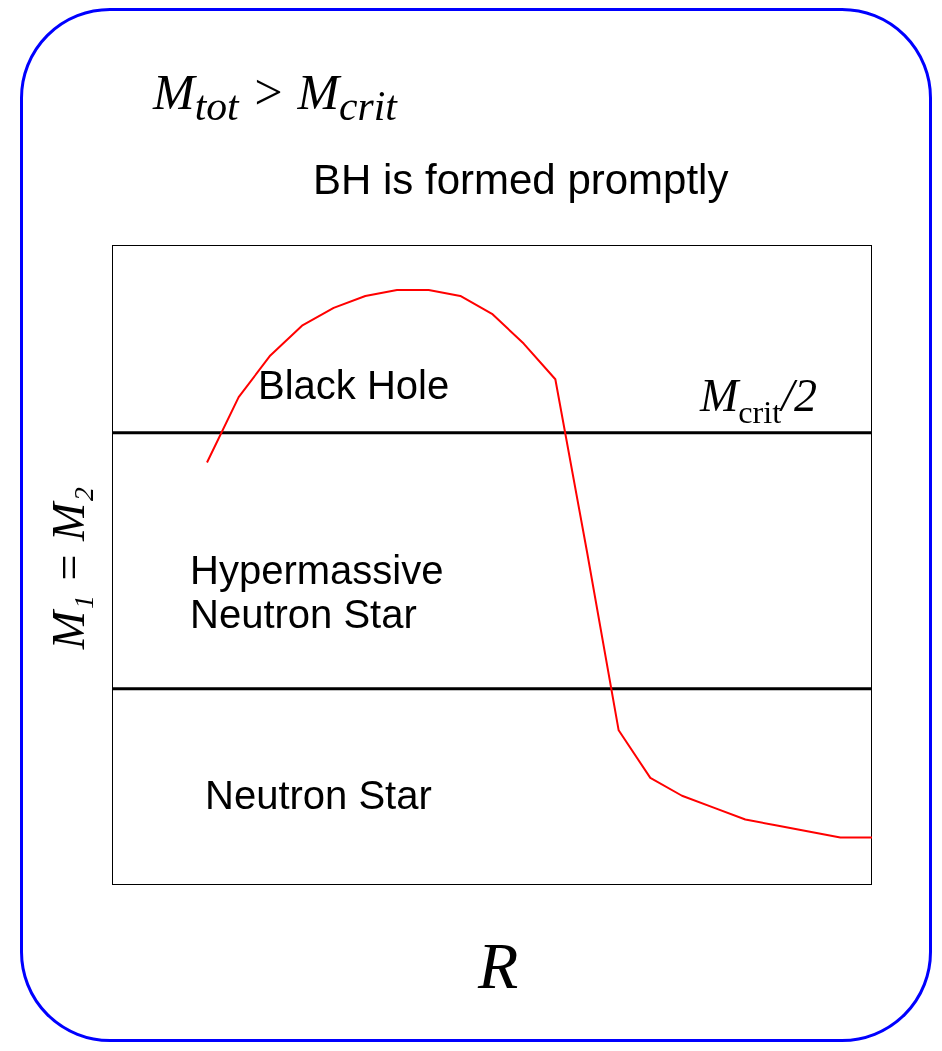  Describe the element at coordinates (275, 96) in the screenshot. I see `chart-title: M$_{tot}$ > M$_{crit}$` at that location.